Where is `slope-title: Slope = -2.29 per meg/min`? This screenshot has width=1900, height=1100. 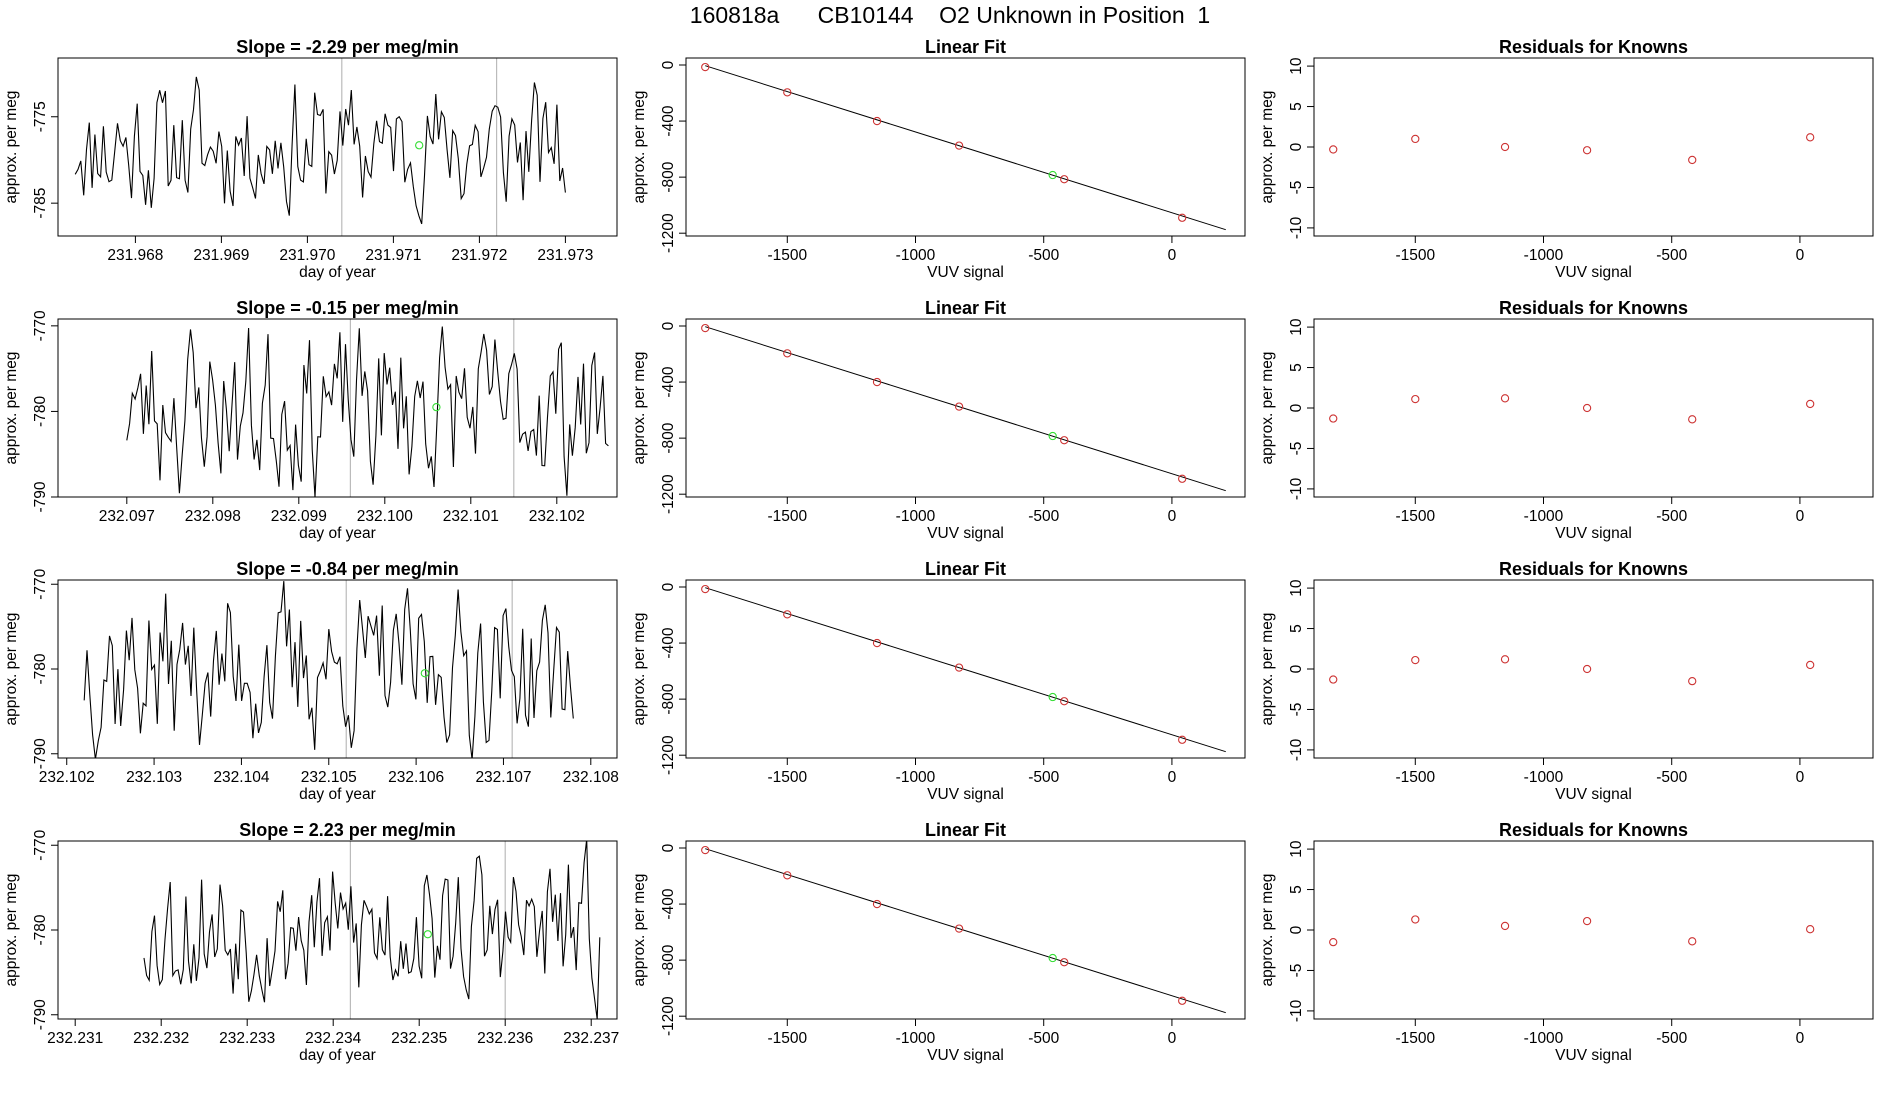
slope-title: Slope = -2.29 per meg/min is located at coordinates (347, 47).